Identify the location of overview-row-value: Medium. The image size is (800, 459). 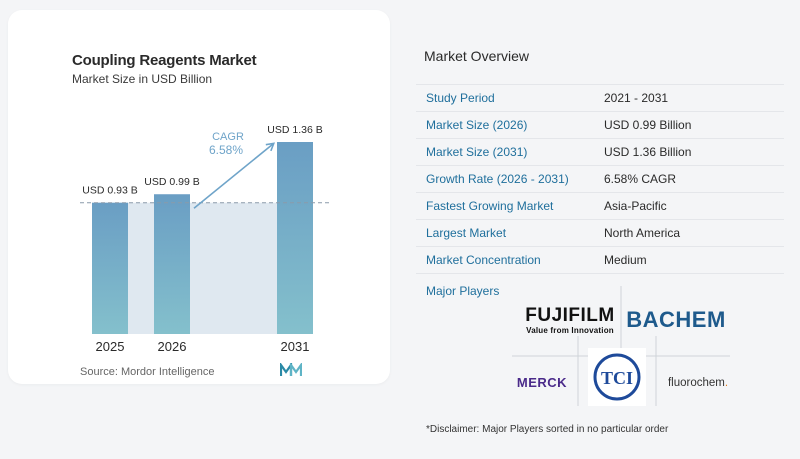
(625, 260).